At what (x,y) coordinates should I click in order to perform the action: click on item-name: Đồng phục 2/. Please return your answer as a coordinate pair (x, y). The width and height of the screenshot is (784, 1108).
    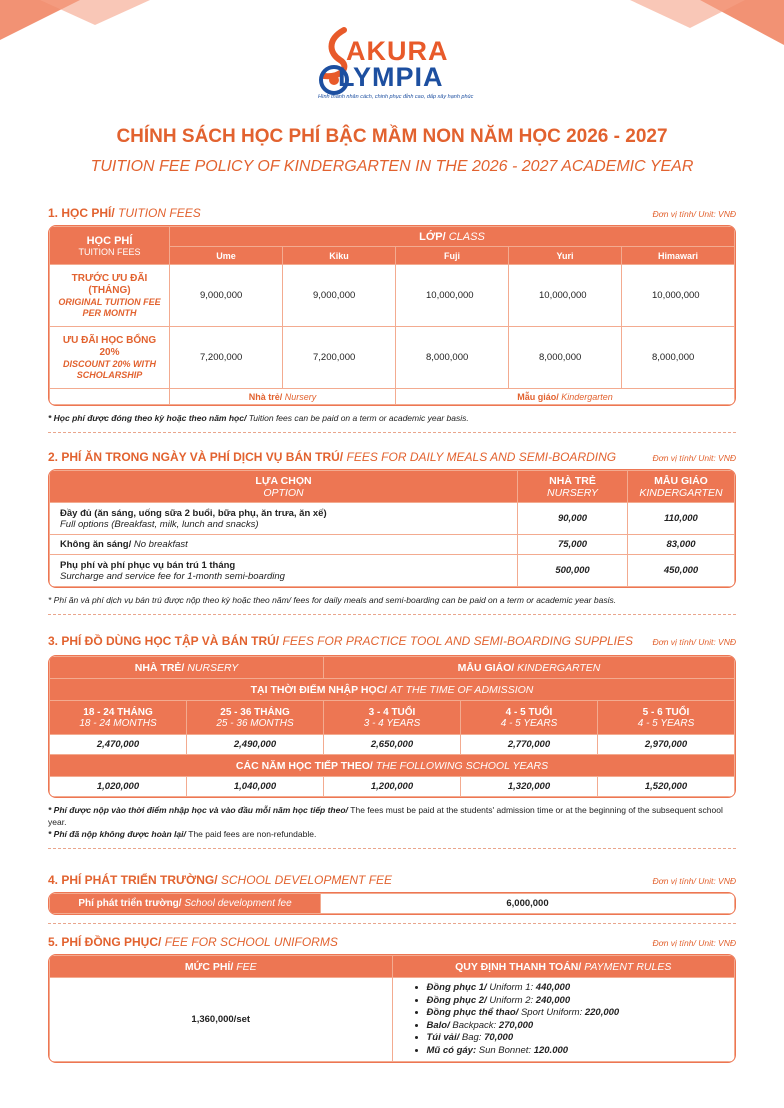
    Looking at the image, I should click on (456, 1000).